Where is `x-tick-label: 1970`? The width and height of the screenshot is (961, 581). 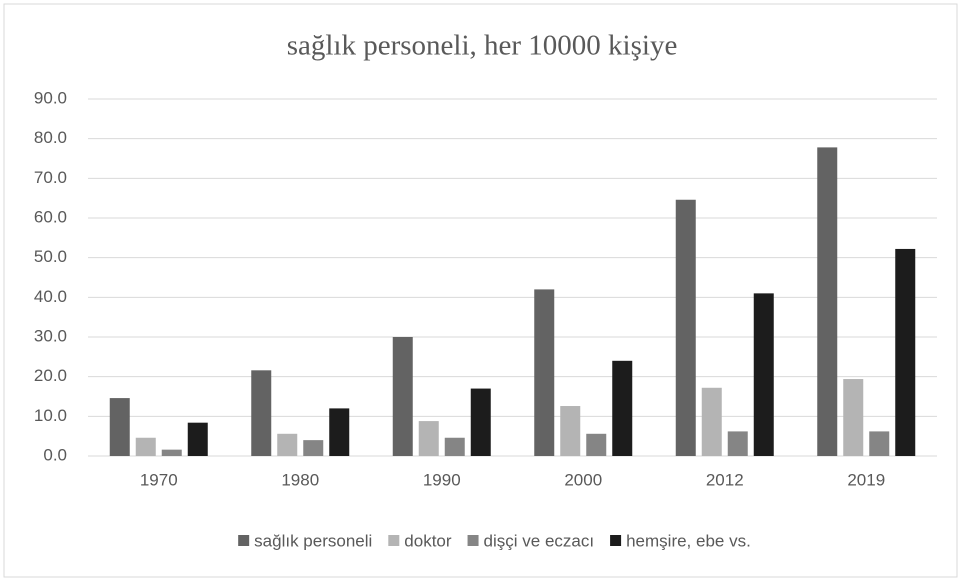
x-tick-label: 1970 is located at coordinates (159, 479).